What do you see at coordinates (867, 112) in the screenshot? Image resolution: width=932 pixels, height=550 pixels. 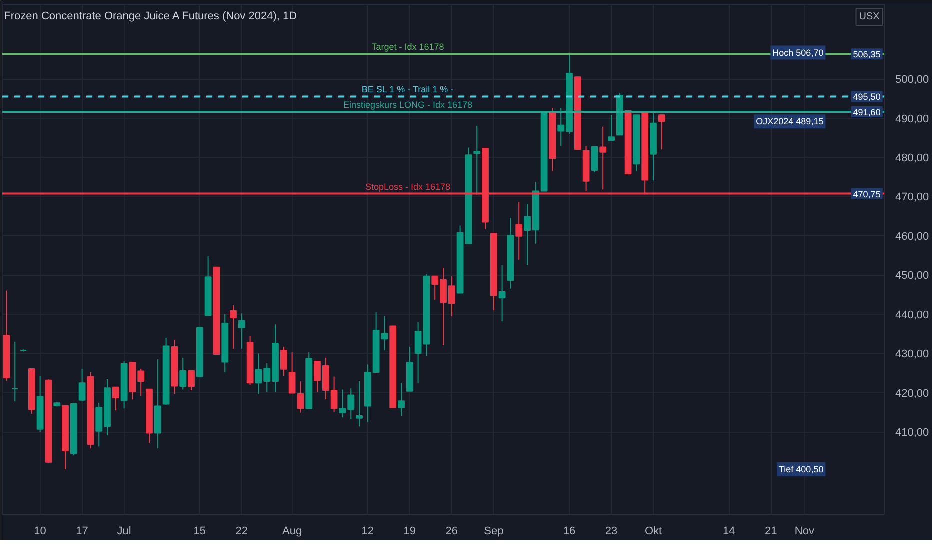 I see `annotation: 491,60` at bounding box center [867, 112].